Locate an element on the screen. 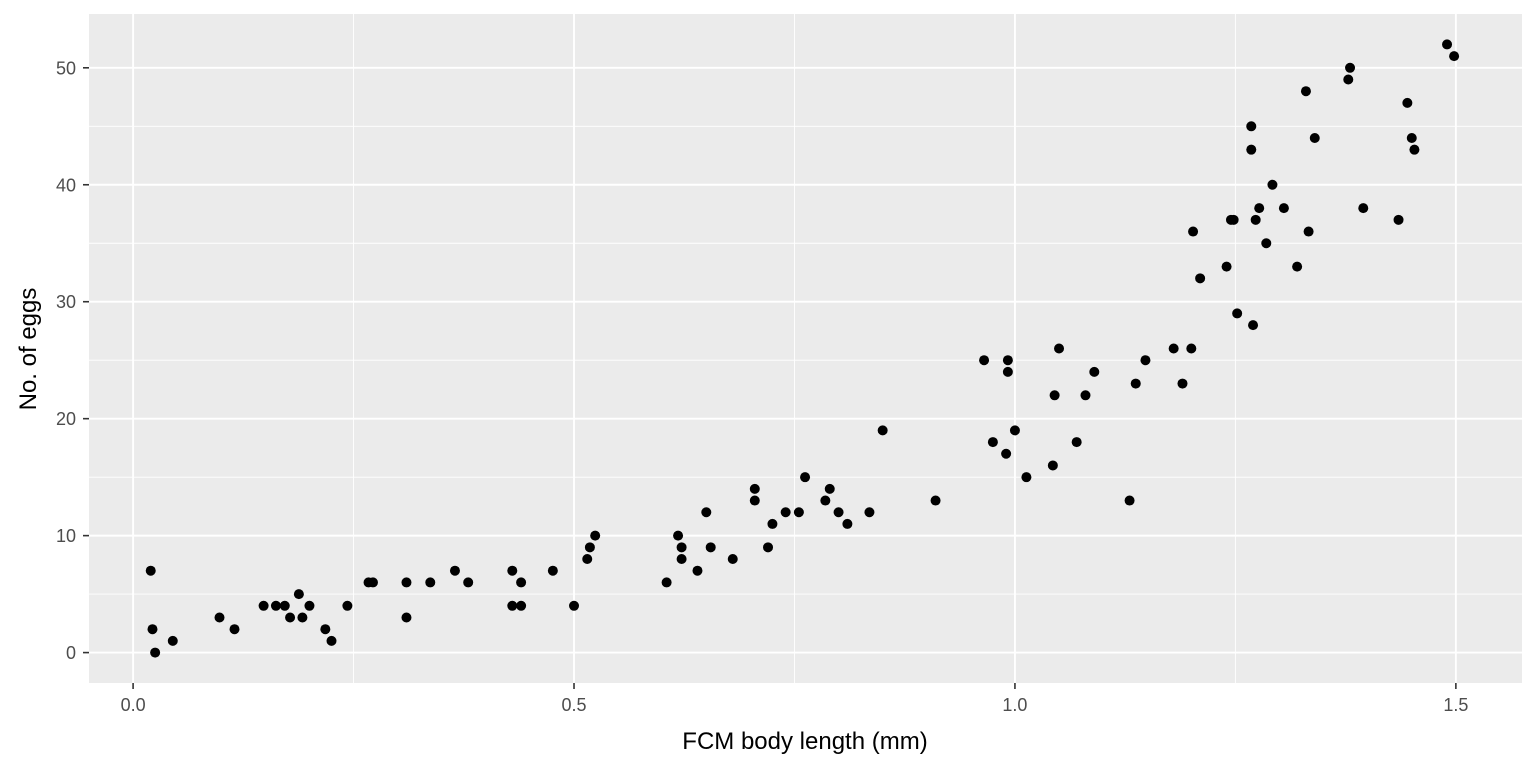  y-axis-ticks: 0 10 20 30 40 50 is located at coordinates (72, 360).